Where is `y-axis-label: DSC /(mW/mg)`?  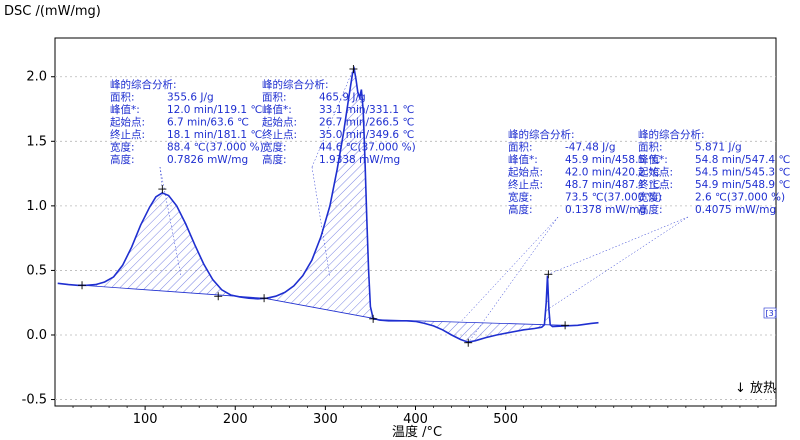 y-axis-label: DSC /(mW/mg) is located at coordinates (52, 11).